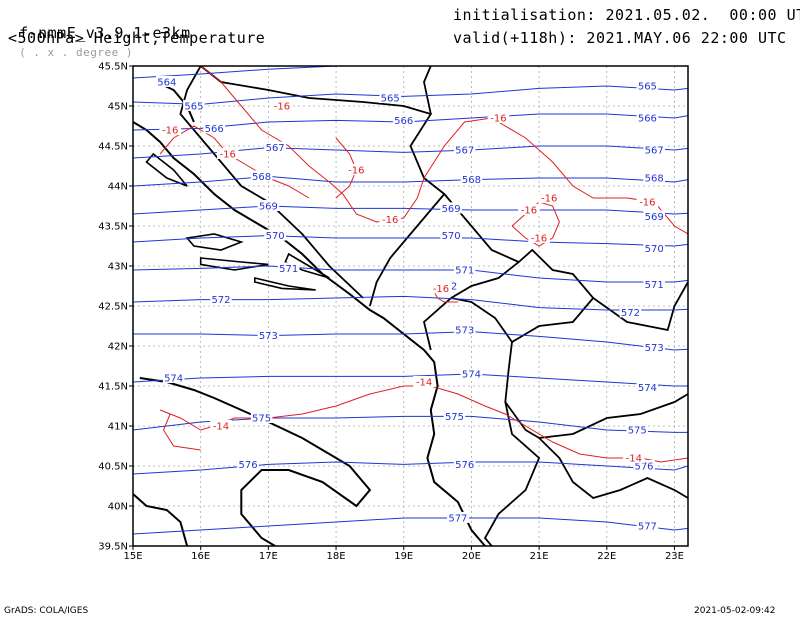 This screenshot has width=800, height=618. What do you see at coordinates (620, 38) in the screenshot?
I see `valid-time: valid(+118h): 2021.MAY.06 22:00 UTC` at bounding box center [620, 38].